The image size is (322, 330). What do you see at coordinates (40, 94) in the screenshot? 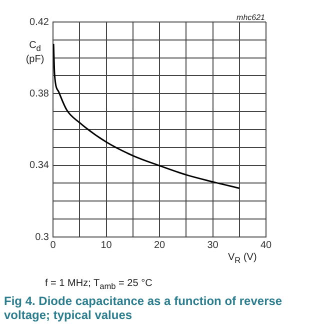
I see `y-tick-label: 0.38` at bounding box center [40, 94].